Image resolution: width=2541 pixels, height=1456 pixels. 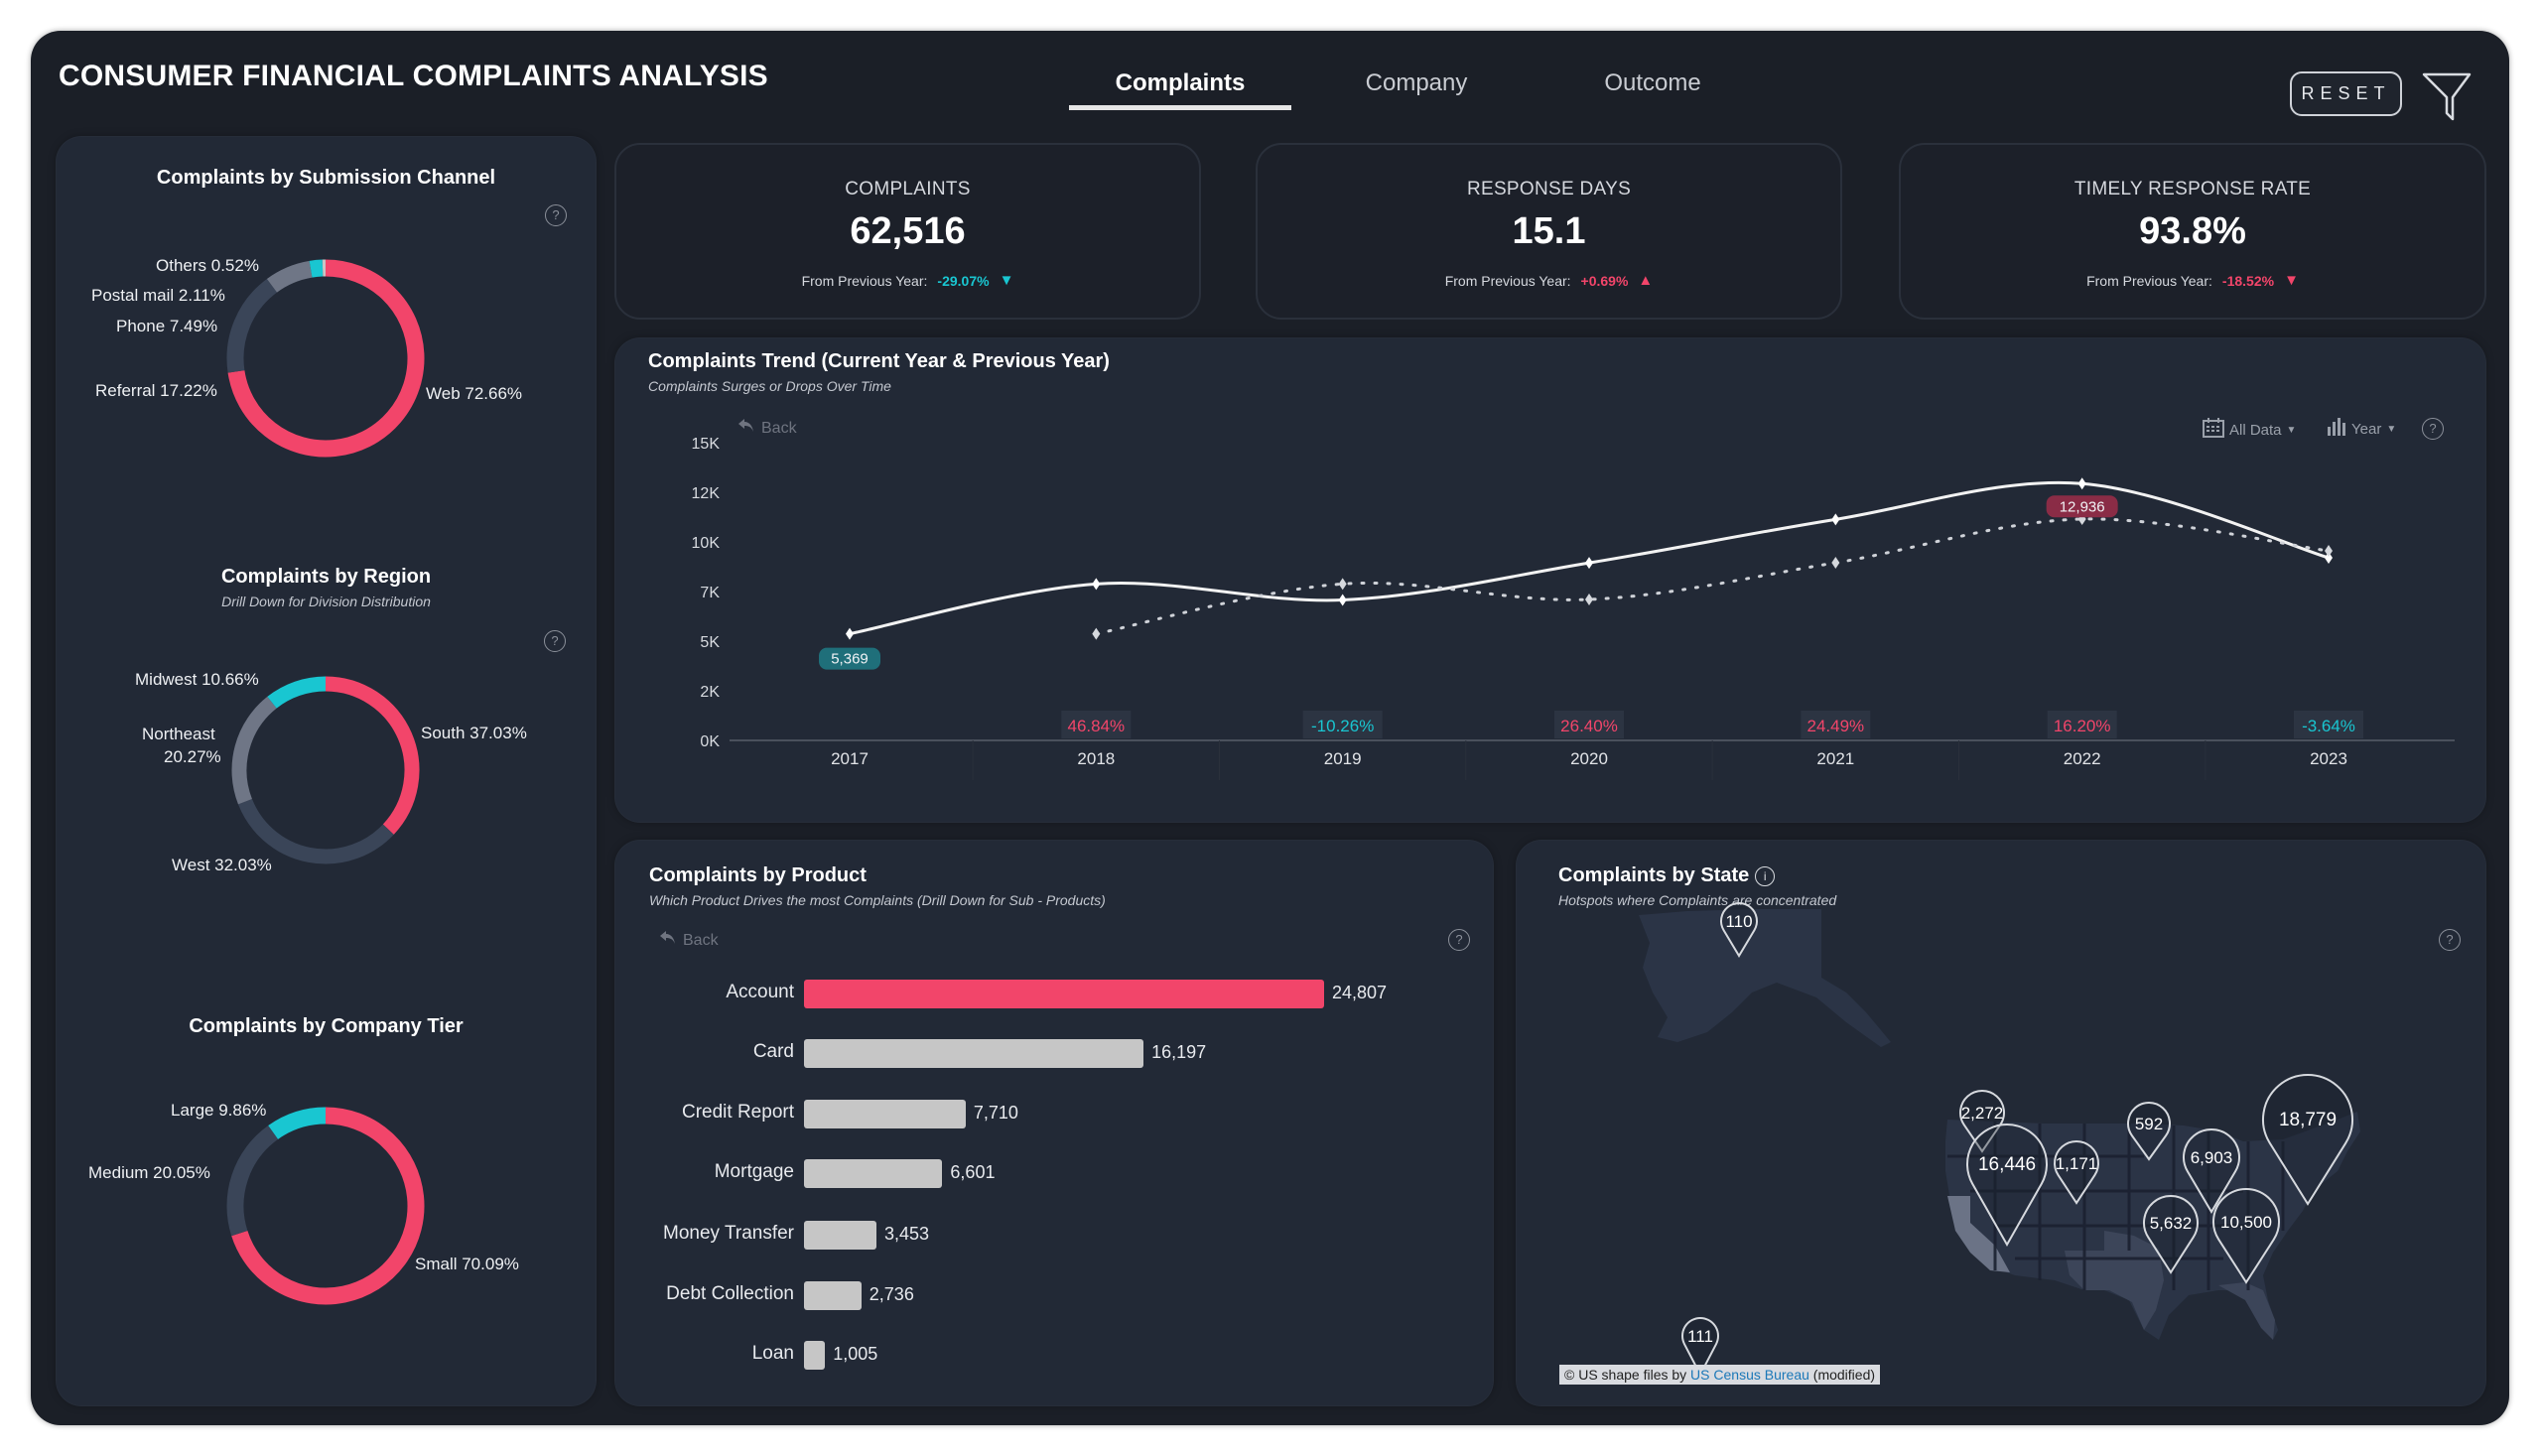 What do you see at coordinates (326, 358) in the screenshot?
I see `donut-segment-web` at bounding box center [326, 358].